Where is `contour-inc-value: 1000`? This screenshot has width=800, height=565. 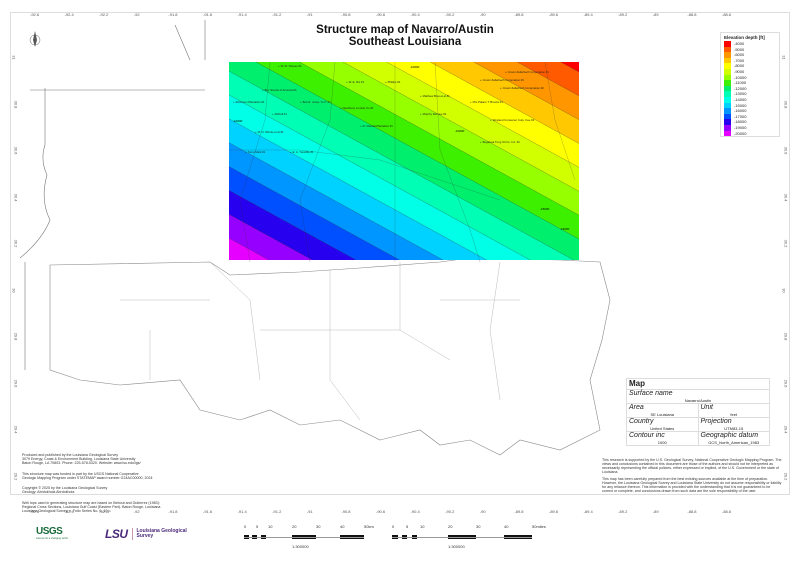
contour-inc-value: 1000 is located at coordinates (662, 442).